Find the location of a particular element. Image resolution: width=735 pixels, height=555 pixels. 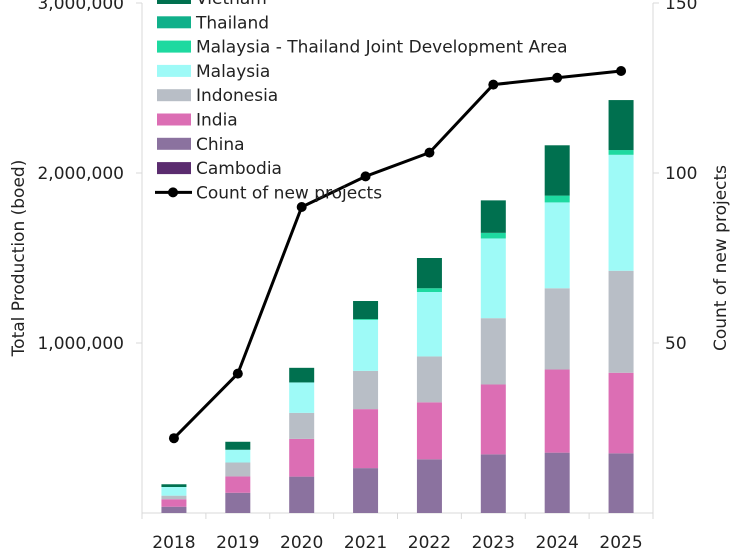

x-tick-label: 2018 is located at coordinates (173, 542).